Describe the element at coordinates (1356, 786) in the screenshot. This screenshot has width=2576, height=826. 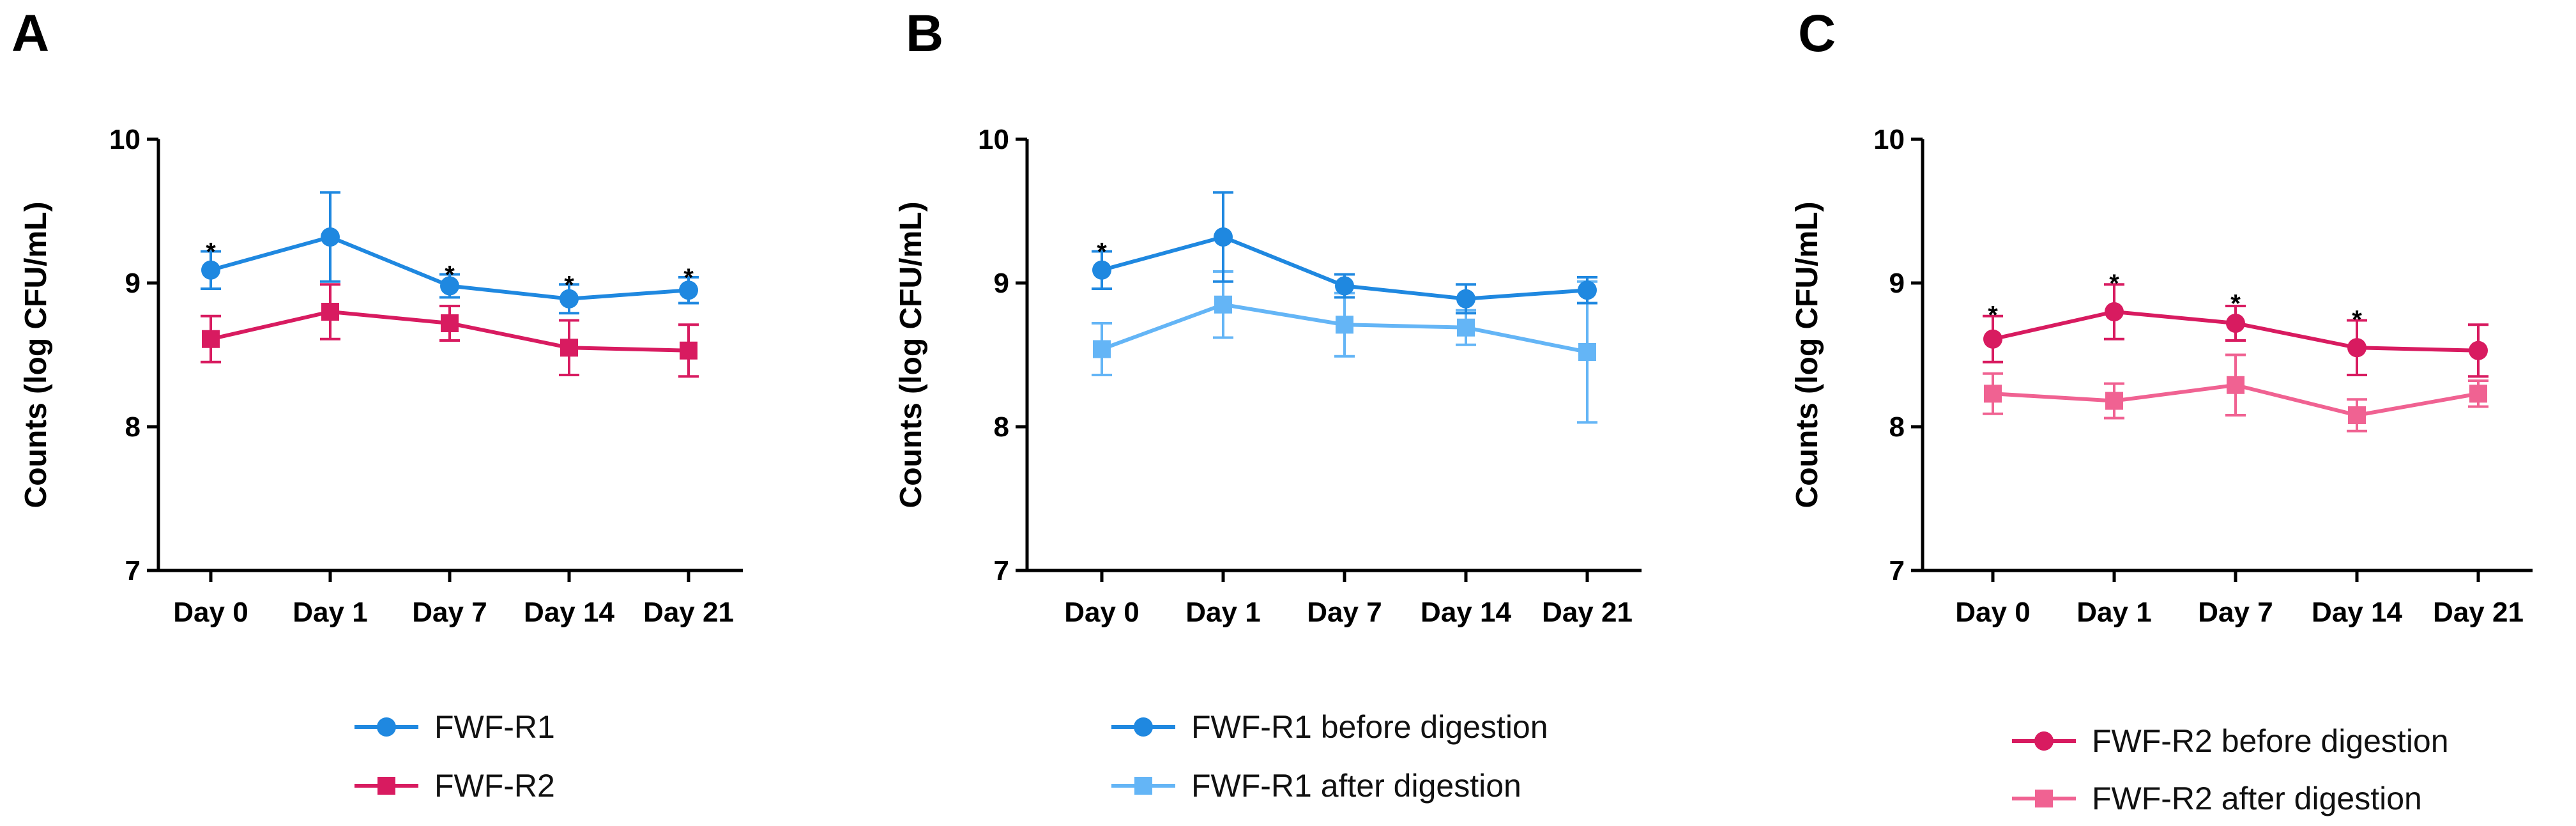
I see `legend-label: FWF-R1 after digestion` at that location.